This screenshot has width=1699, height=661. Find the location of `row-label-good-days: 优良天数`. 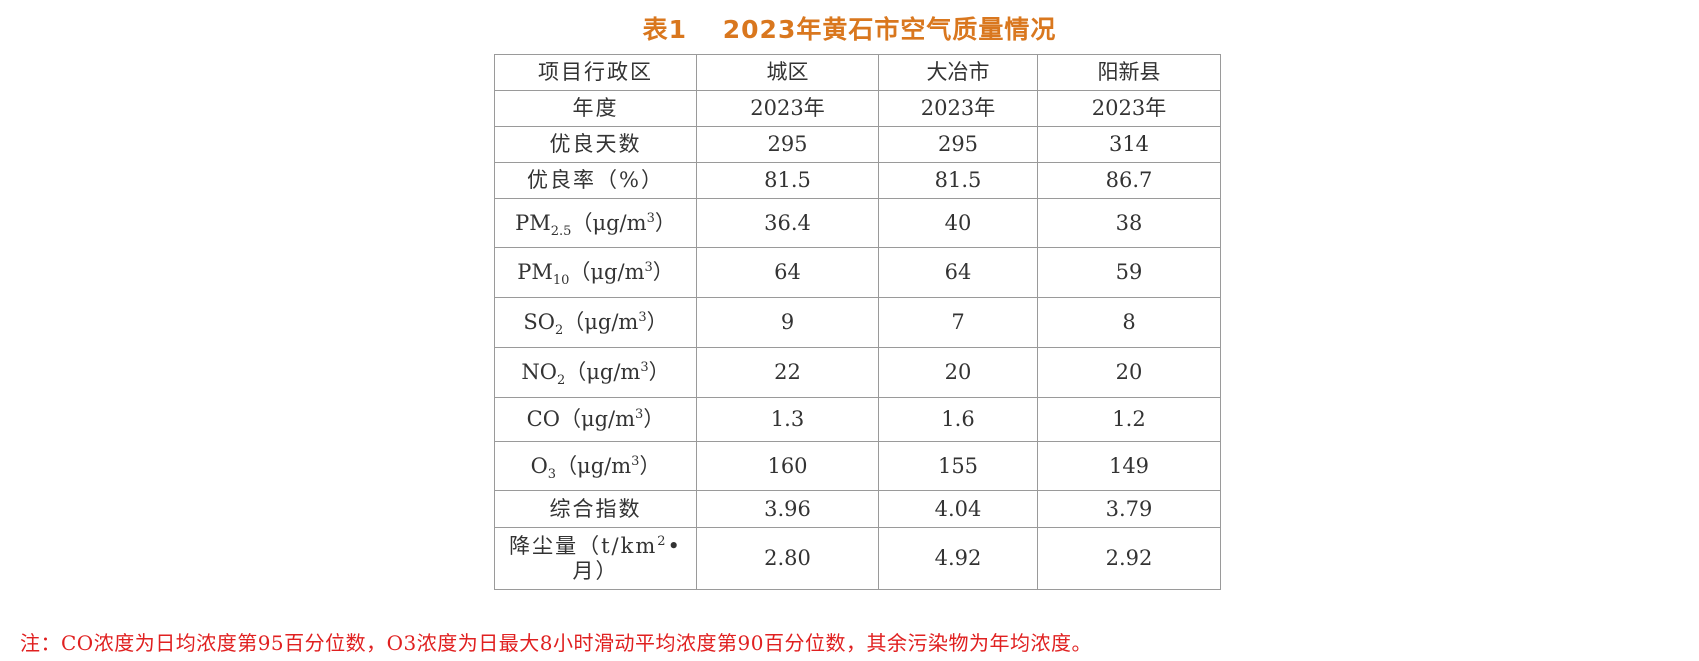

row-label-good-days: 优良天数 is located at coordinates (595, 144).